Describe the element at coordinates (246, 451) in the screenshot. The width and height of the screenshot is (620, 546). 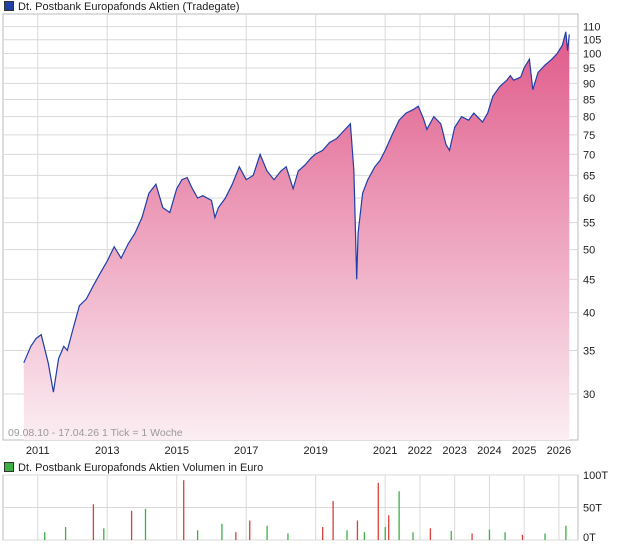
I see `x-tick-label: 2017` at that location.